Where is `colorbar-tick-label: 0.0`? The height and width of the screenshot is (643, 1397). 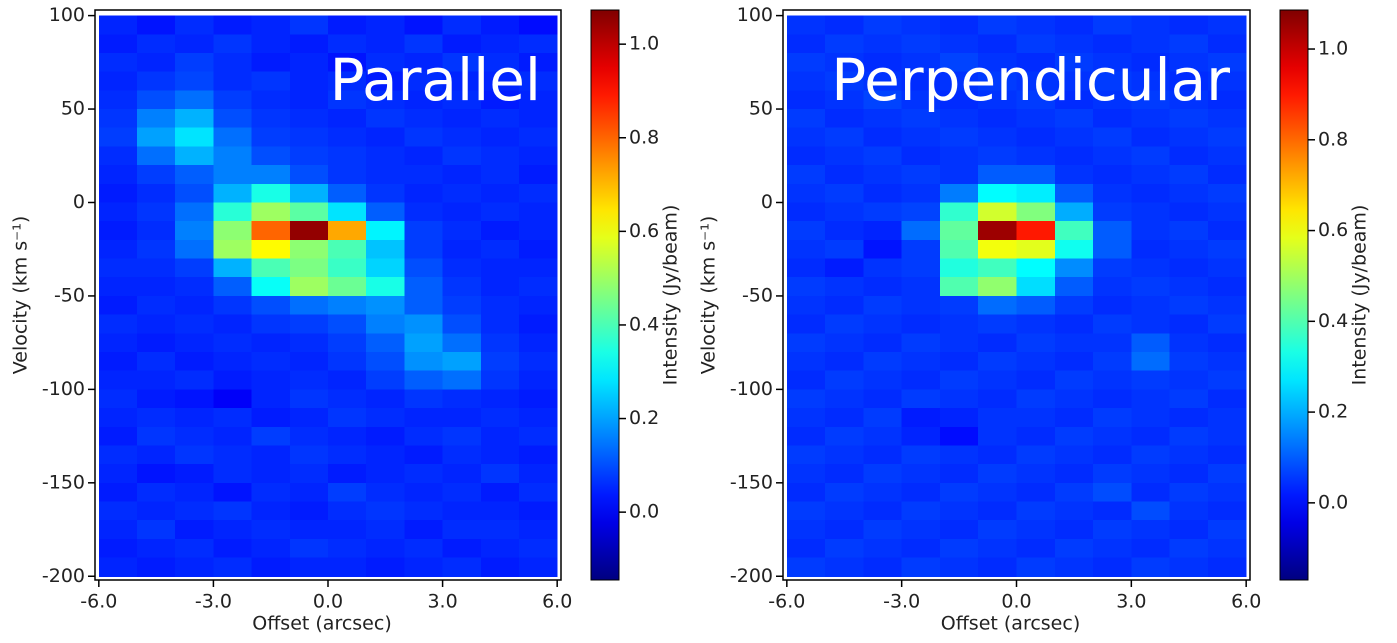
colorbar-tick-label: 0.0 is located at coordinates (1333, 502).